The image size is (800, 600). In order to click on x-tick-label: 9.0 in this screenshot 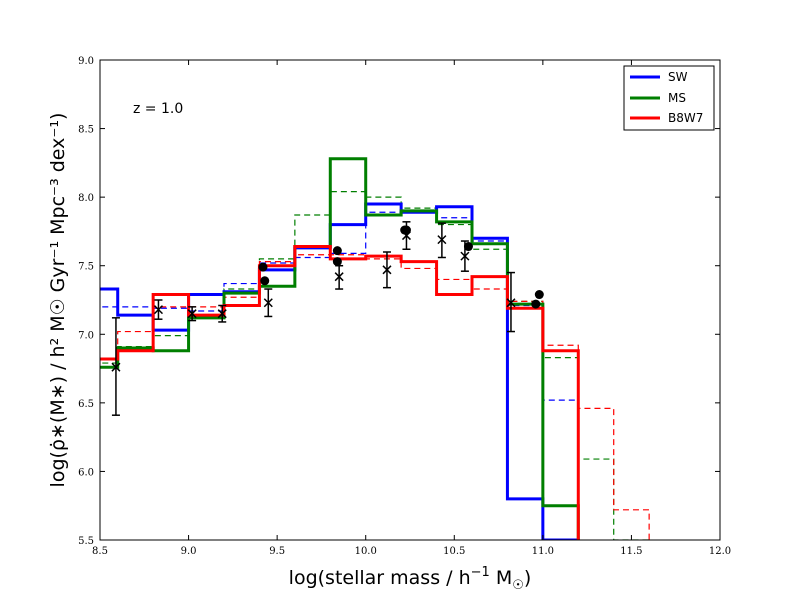, I will do `click(189, 551)`.